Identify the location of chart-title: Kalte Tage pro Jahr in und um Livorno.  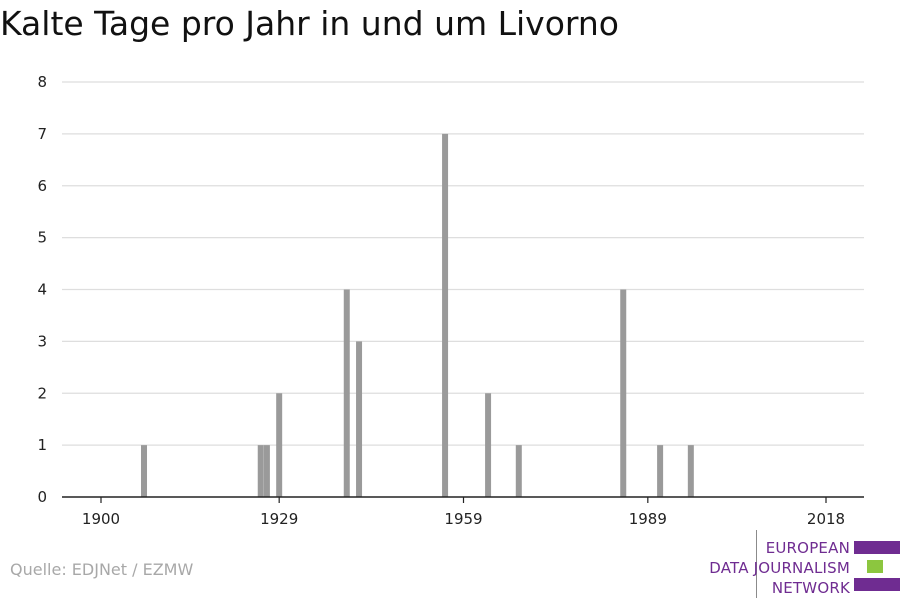
(309, 23).